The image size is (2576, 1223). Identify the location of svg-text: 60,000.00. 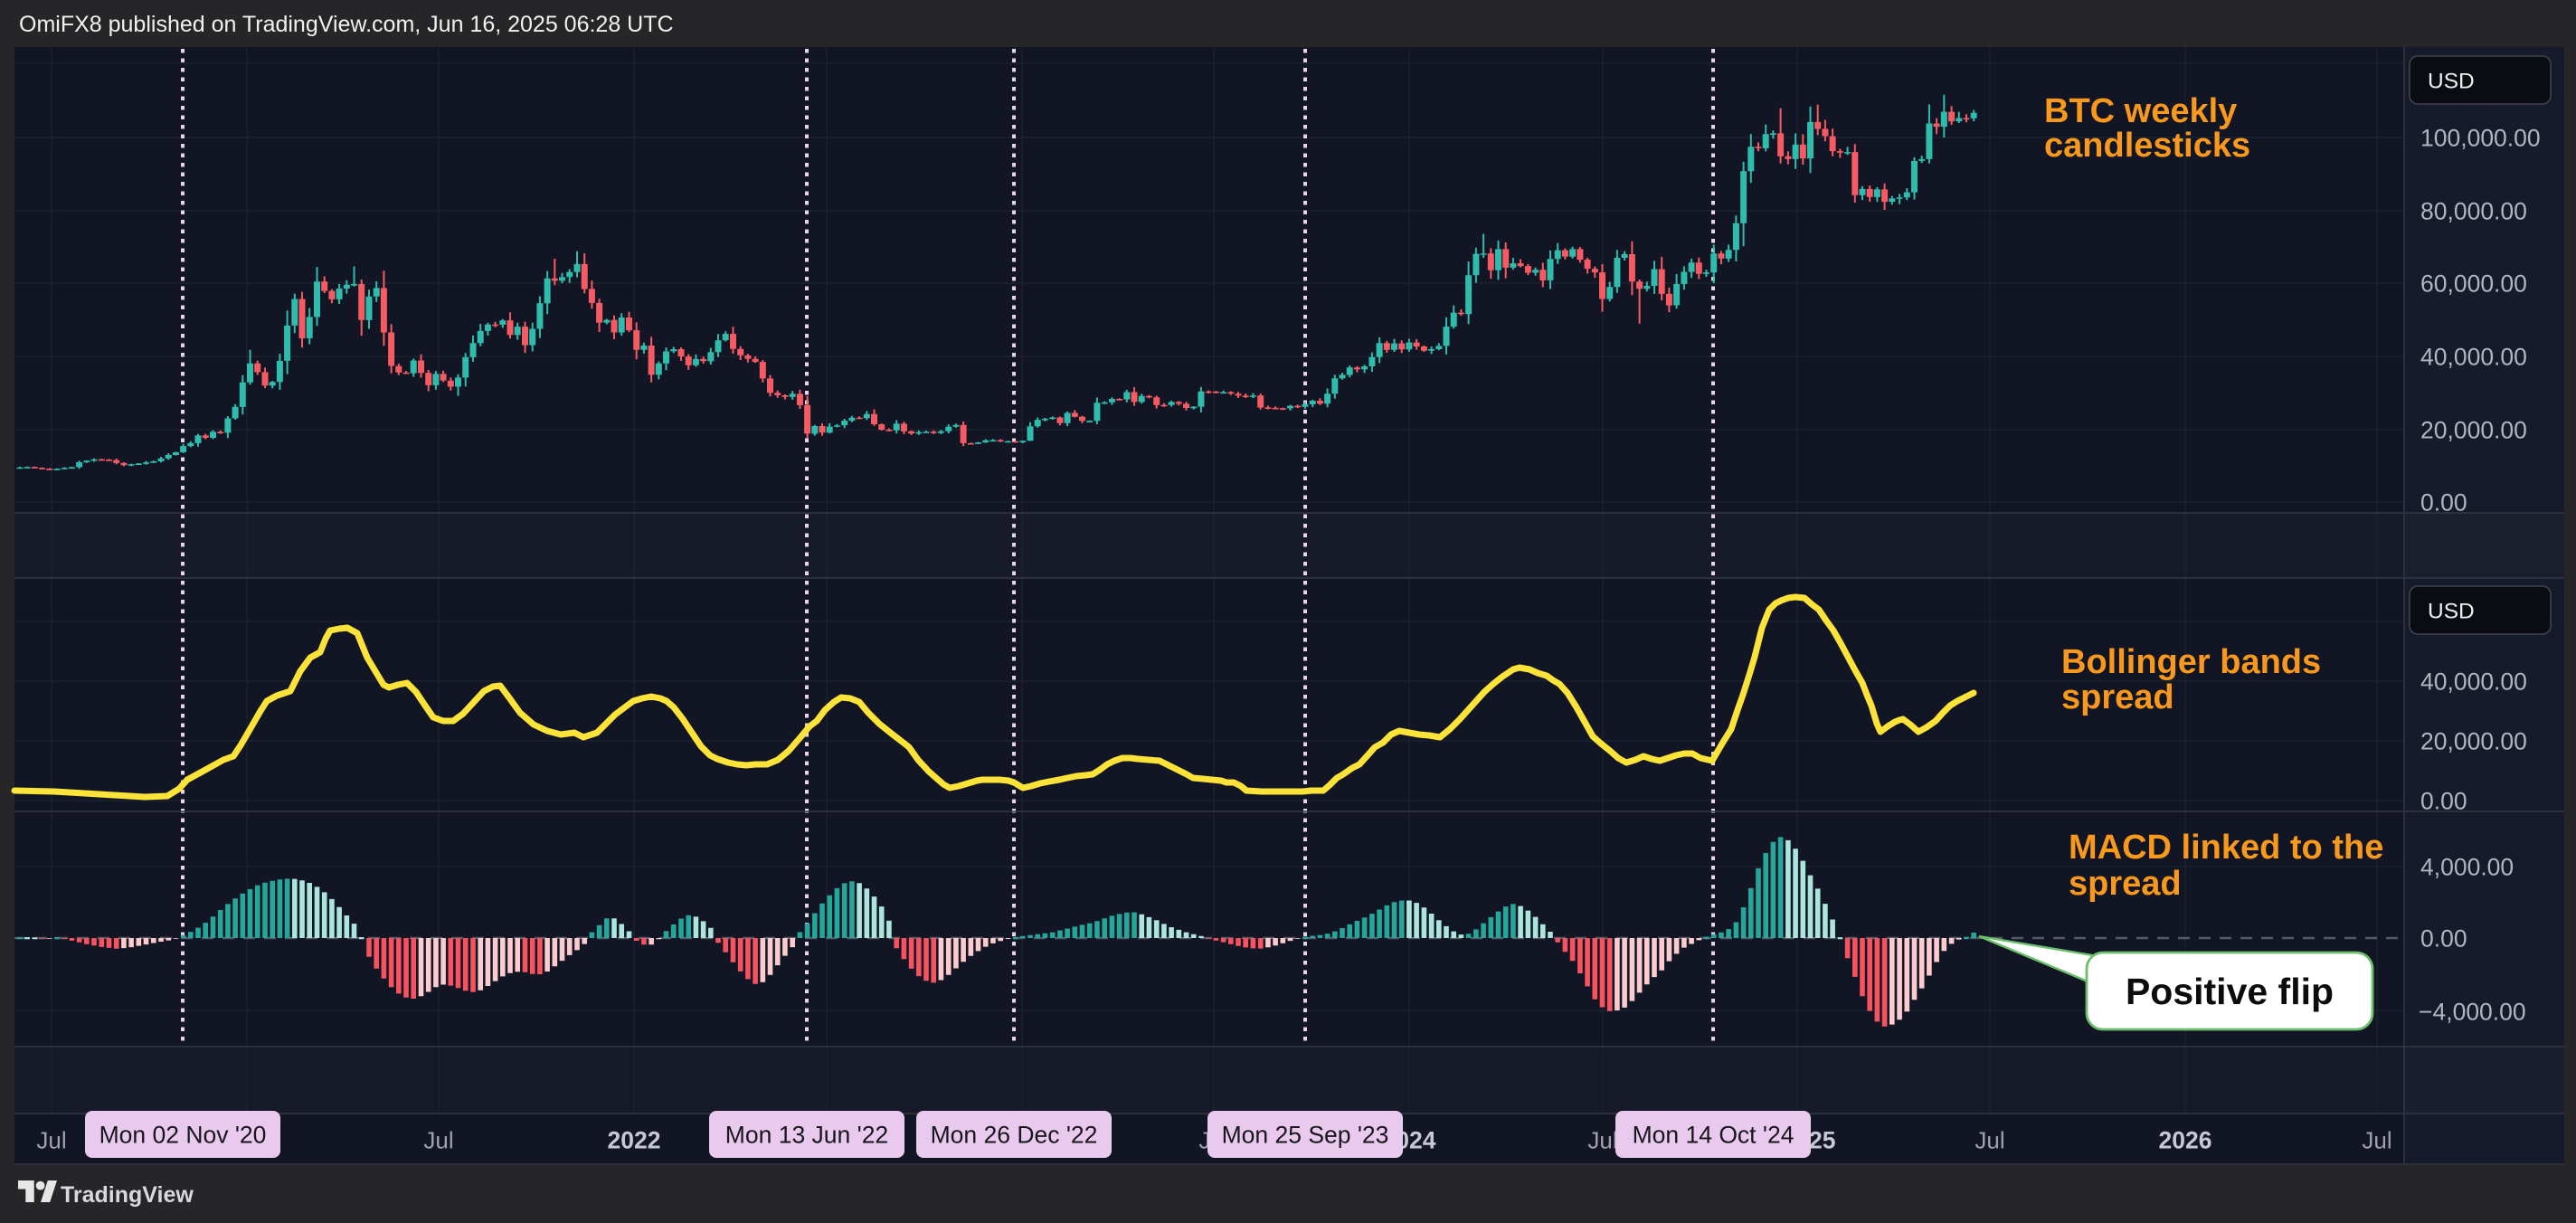
(2474, 284).